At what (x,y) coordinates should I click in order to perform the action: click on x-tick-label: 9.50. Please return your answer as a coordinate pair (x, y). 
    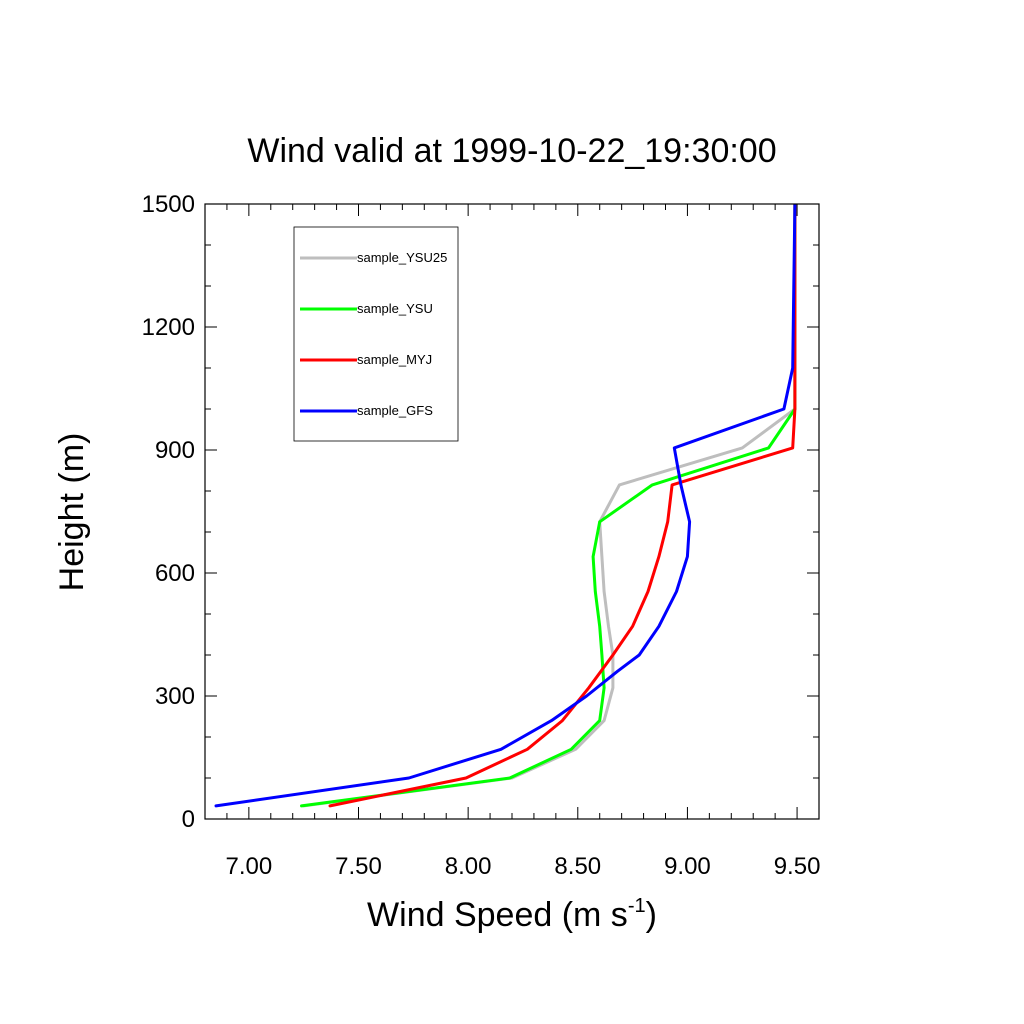
    Looking at the image, I should click on (797, 866).